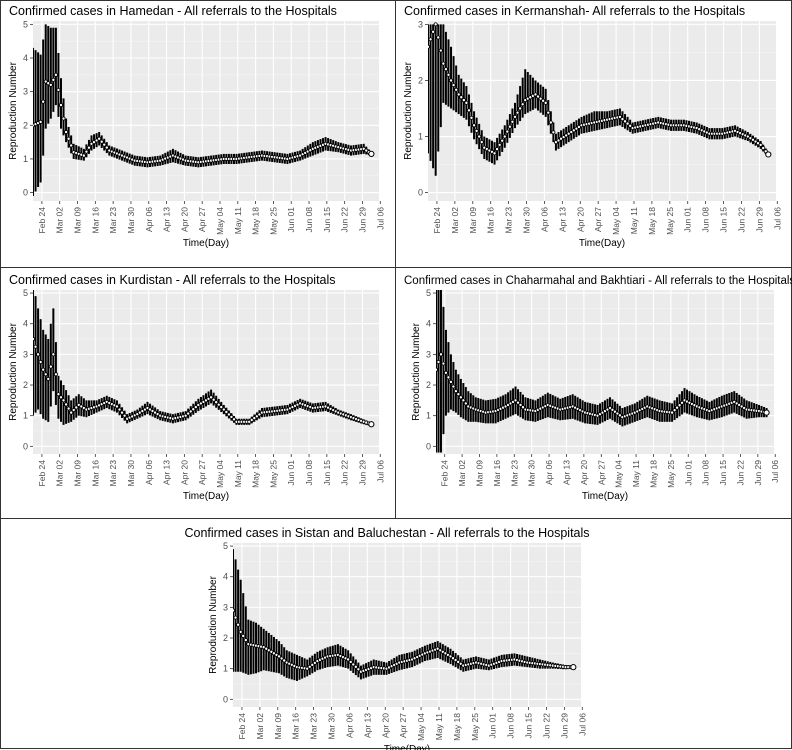  What do you see at coordinates (493, 726) in the screenshot?
I see `x-tick-label: Jun 01` at bounding box center [493, 726].